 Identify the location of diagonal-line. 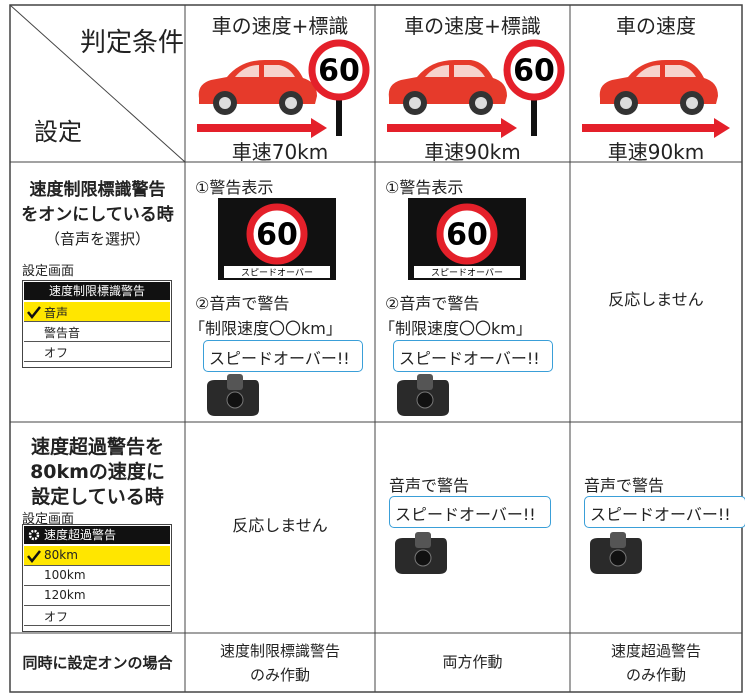
(97, 83).